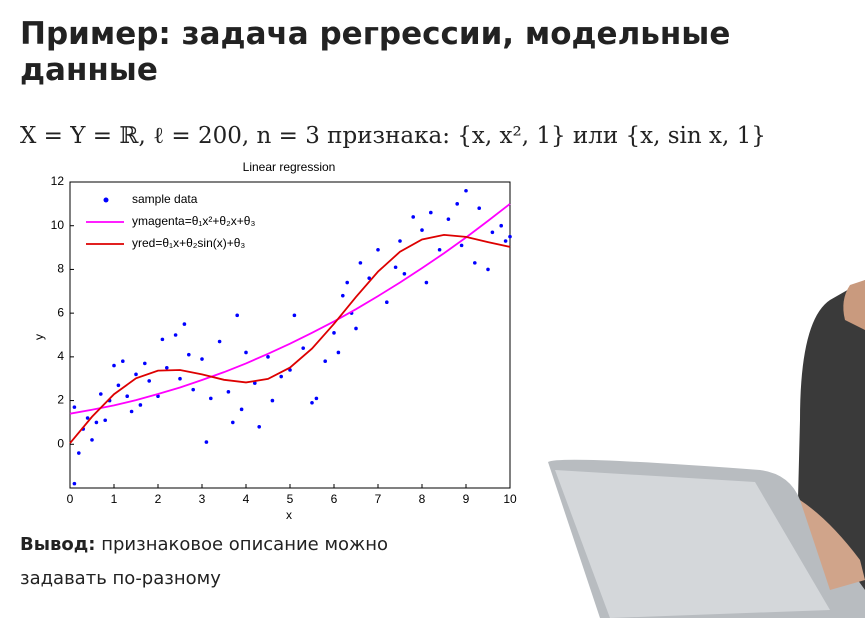 The width and height of the screenshot is (865, 618). I want to click on x-tick-label: 3, so click(202, 499).